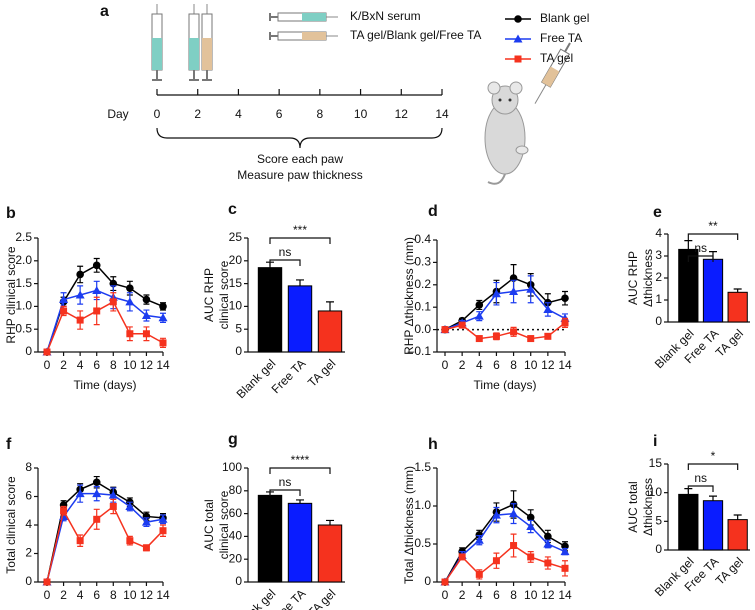 The height and width of the screenshot is (610, 755). What do you see at coordinates (256, 598) in the screenshot?
I see `x-tick-label: Blank gel` at bounding box center [256, 598].